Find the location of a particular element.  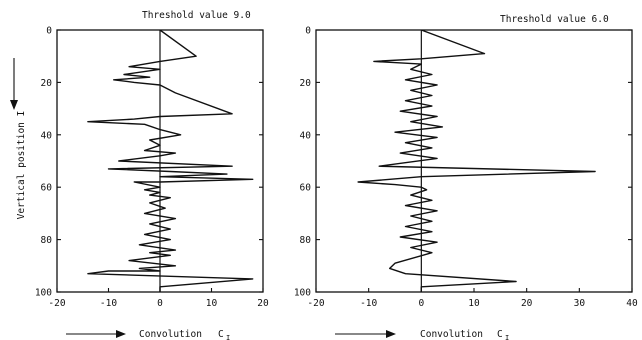

x-tick-label: 40 is located at coordinates (632, 303).